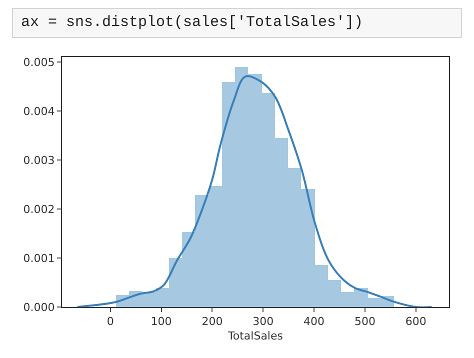 This screenshot has width=474, height=358. I want to click on y-tick-label: 0.003, so click(39, 160).